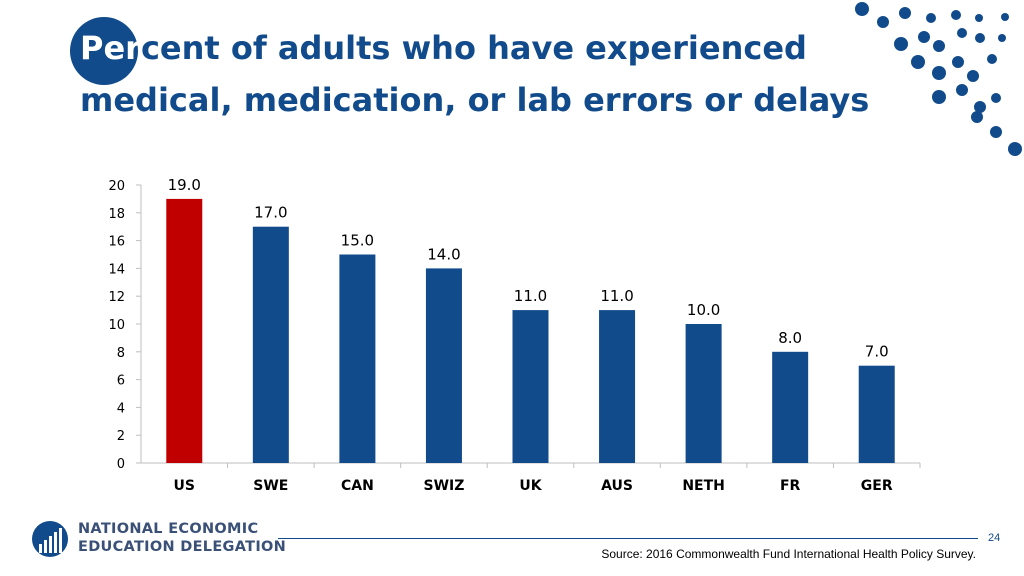  Describe the element at coordinates (357, 241) in the screenshot. I see `data-label: 15.0` at that location.